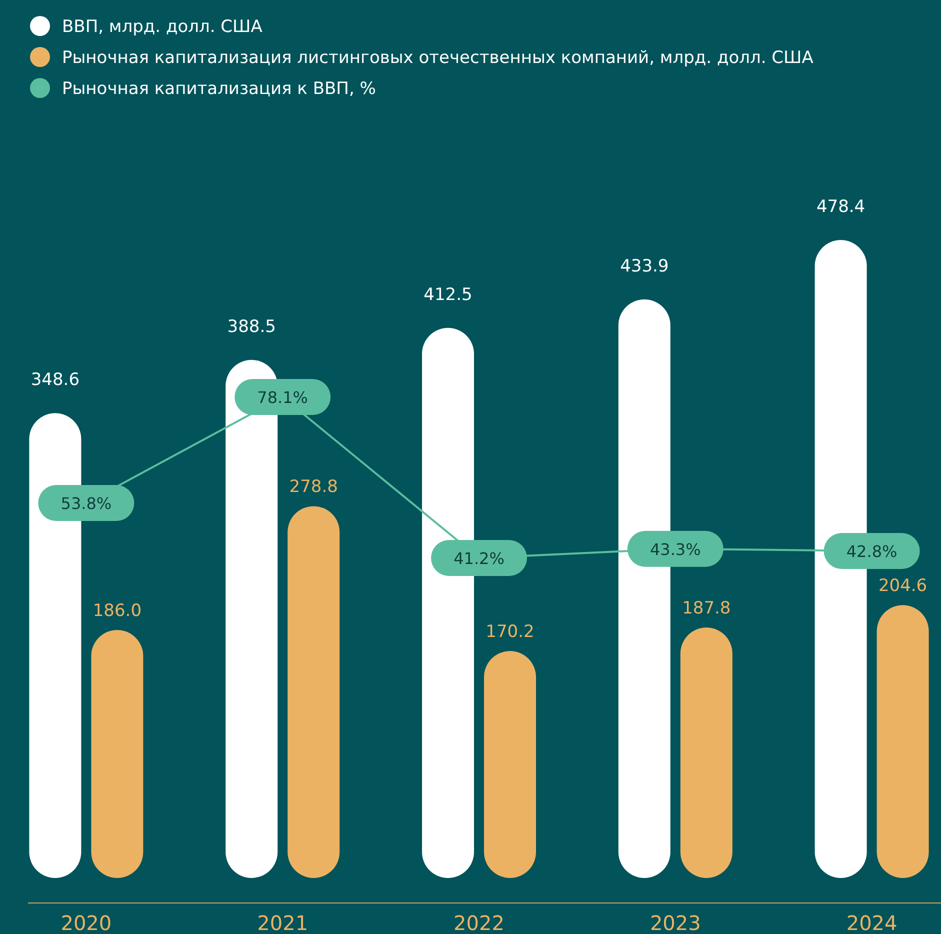  I want to click on data-label: 78.1%, so click(282, 397).